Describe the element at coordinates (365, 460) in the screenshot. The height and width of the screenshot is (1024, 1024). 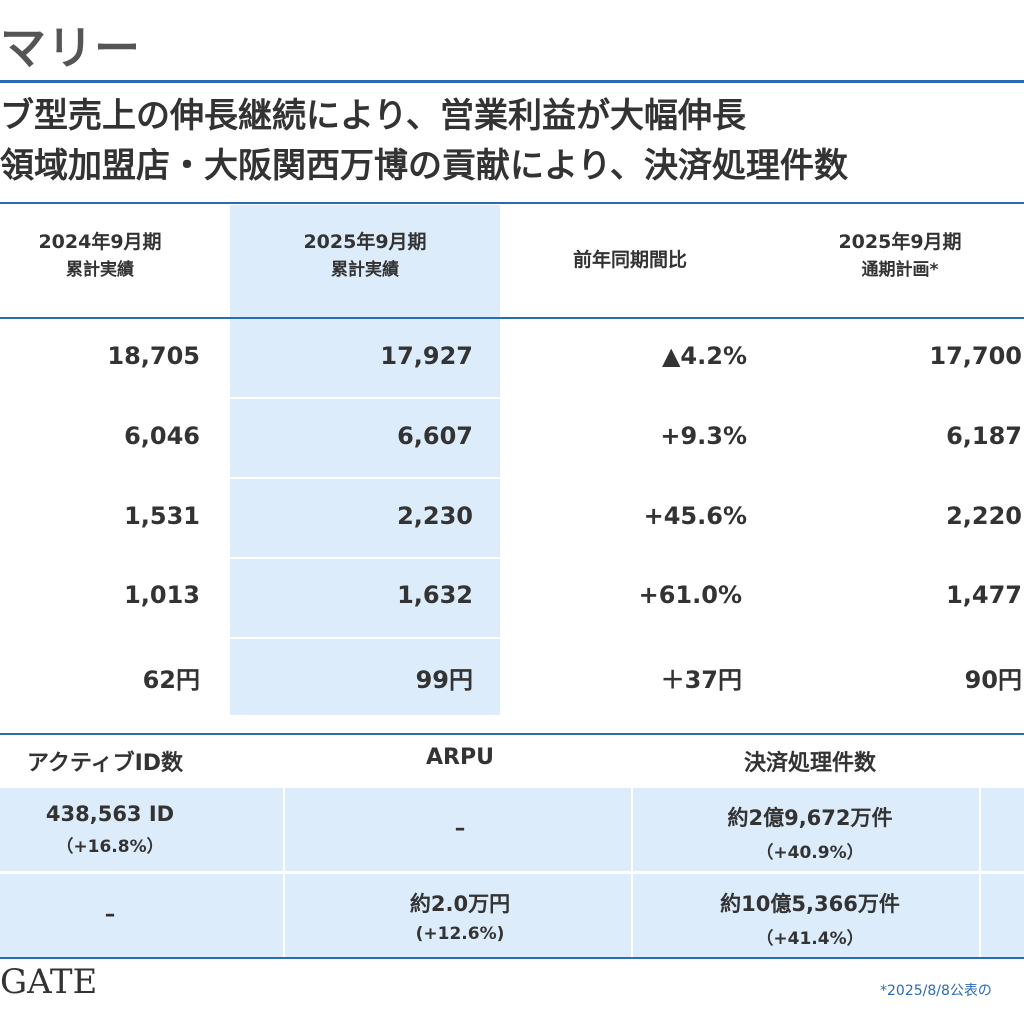
I see `highlight-column` at that location.